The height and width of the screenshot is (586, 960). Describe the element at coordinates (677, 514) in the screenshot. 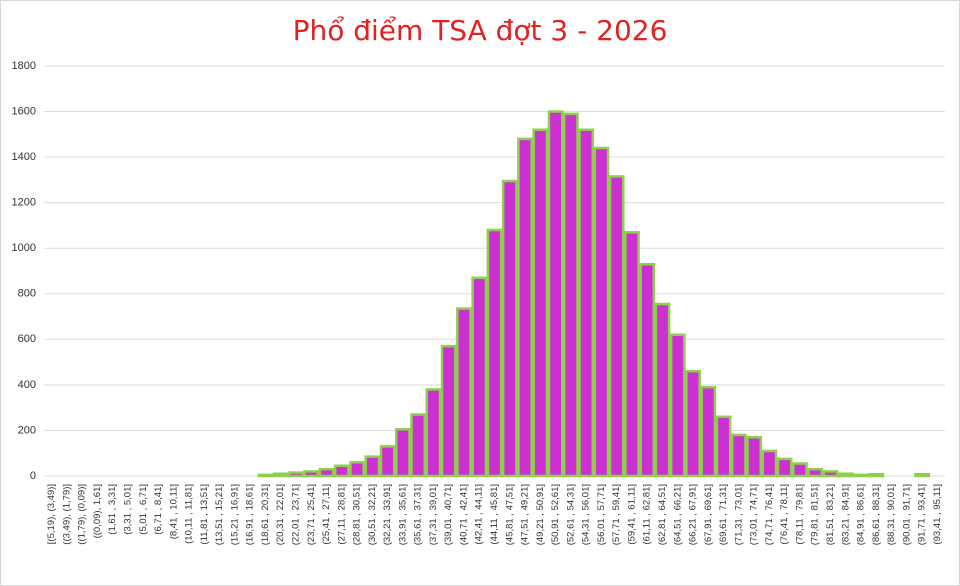

I see `x-tick-label: (64,51 , 66,21]` at that location.